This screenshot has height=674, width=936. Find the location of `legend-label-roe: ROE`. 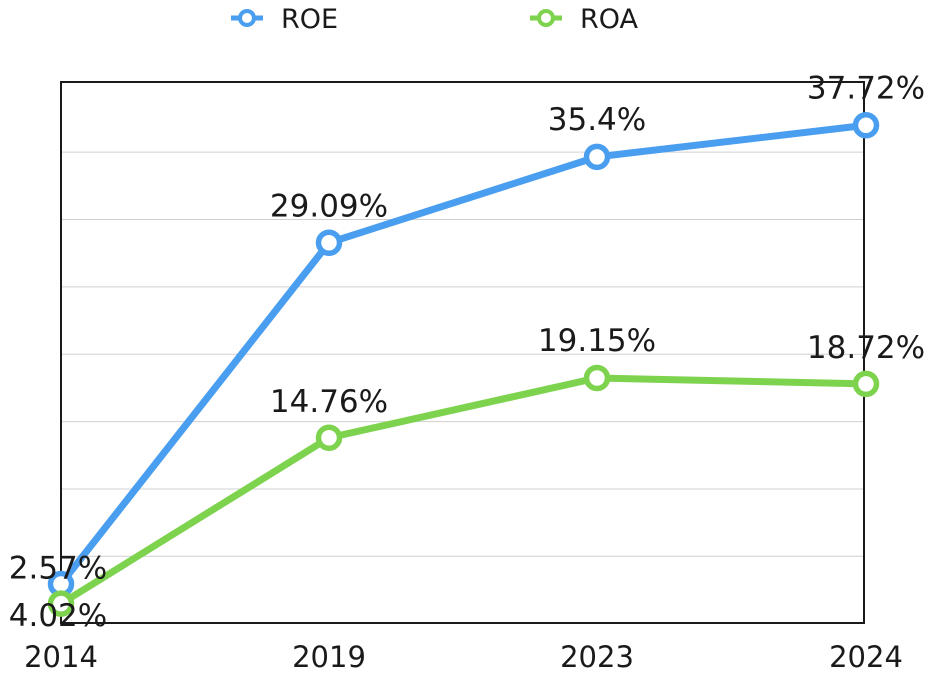

legend-label-roe: ROE is located at coordinates (309, 19).